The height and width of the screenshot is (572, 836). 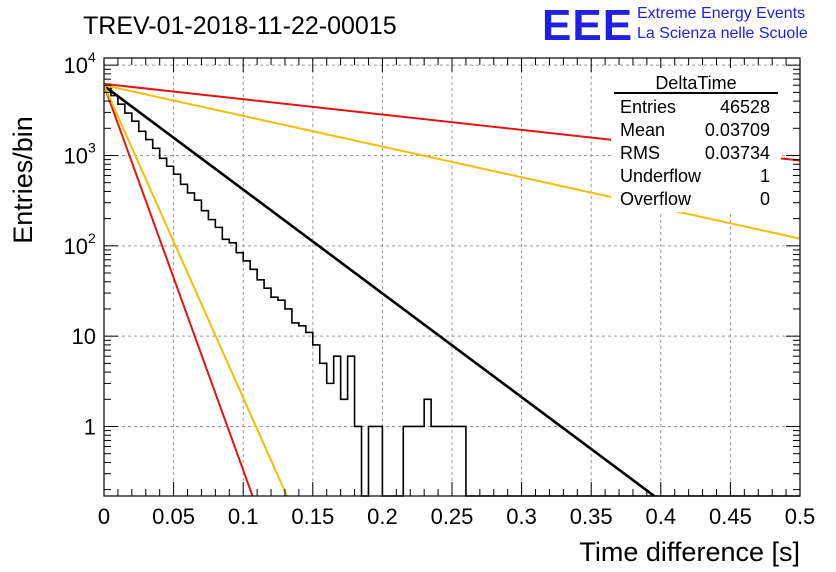 What do you see at coordinates (92, 147) in the screenshot?
I see `y-tick-exponent: 3` at bounding box center [92, 147].